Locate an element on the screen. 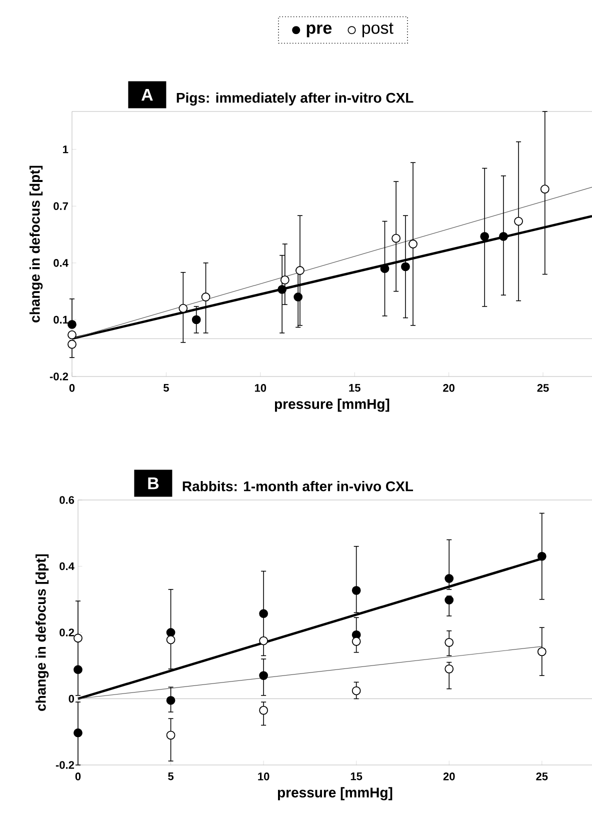  y-tick-label: 1 is located at coordinates (65, 150).